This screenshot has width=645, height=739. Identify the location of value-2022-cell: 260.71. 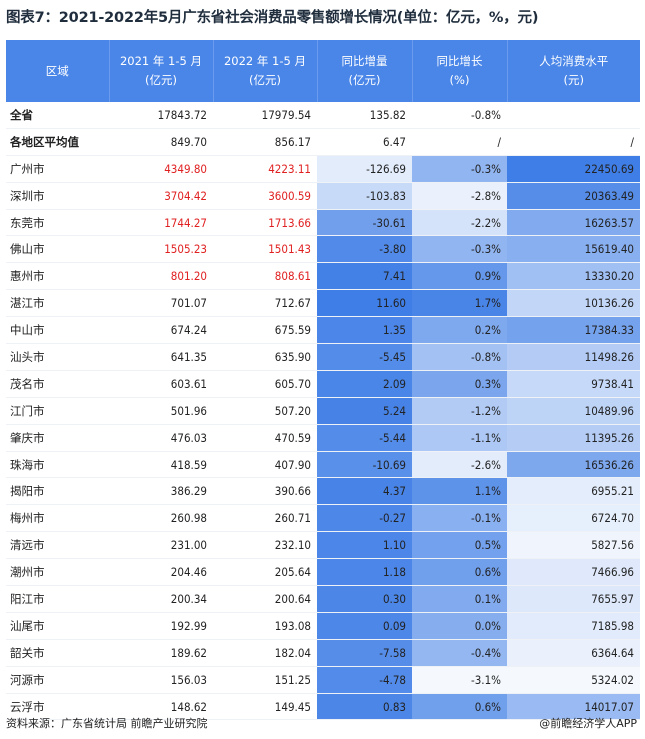
(265, 518).